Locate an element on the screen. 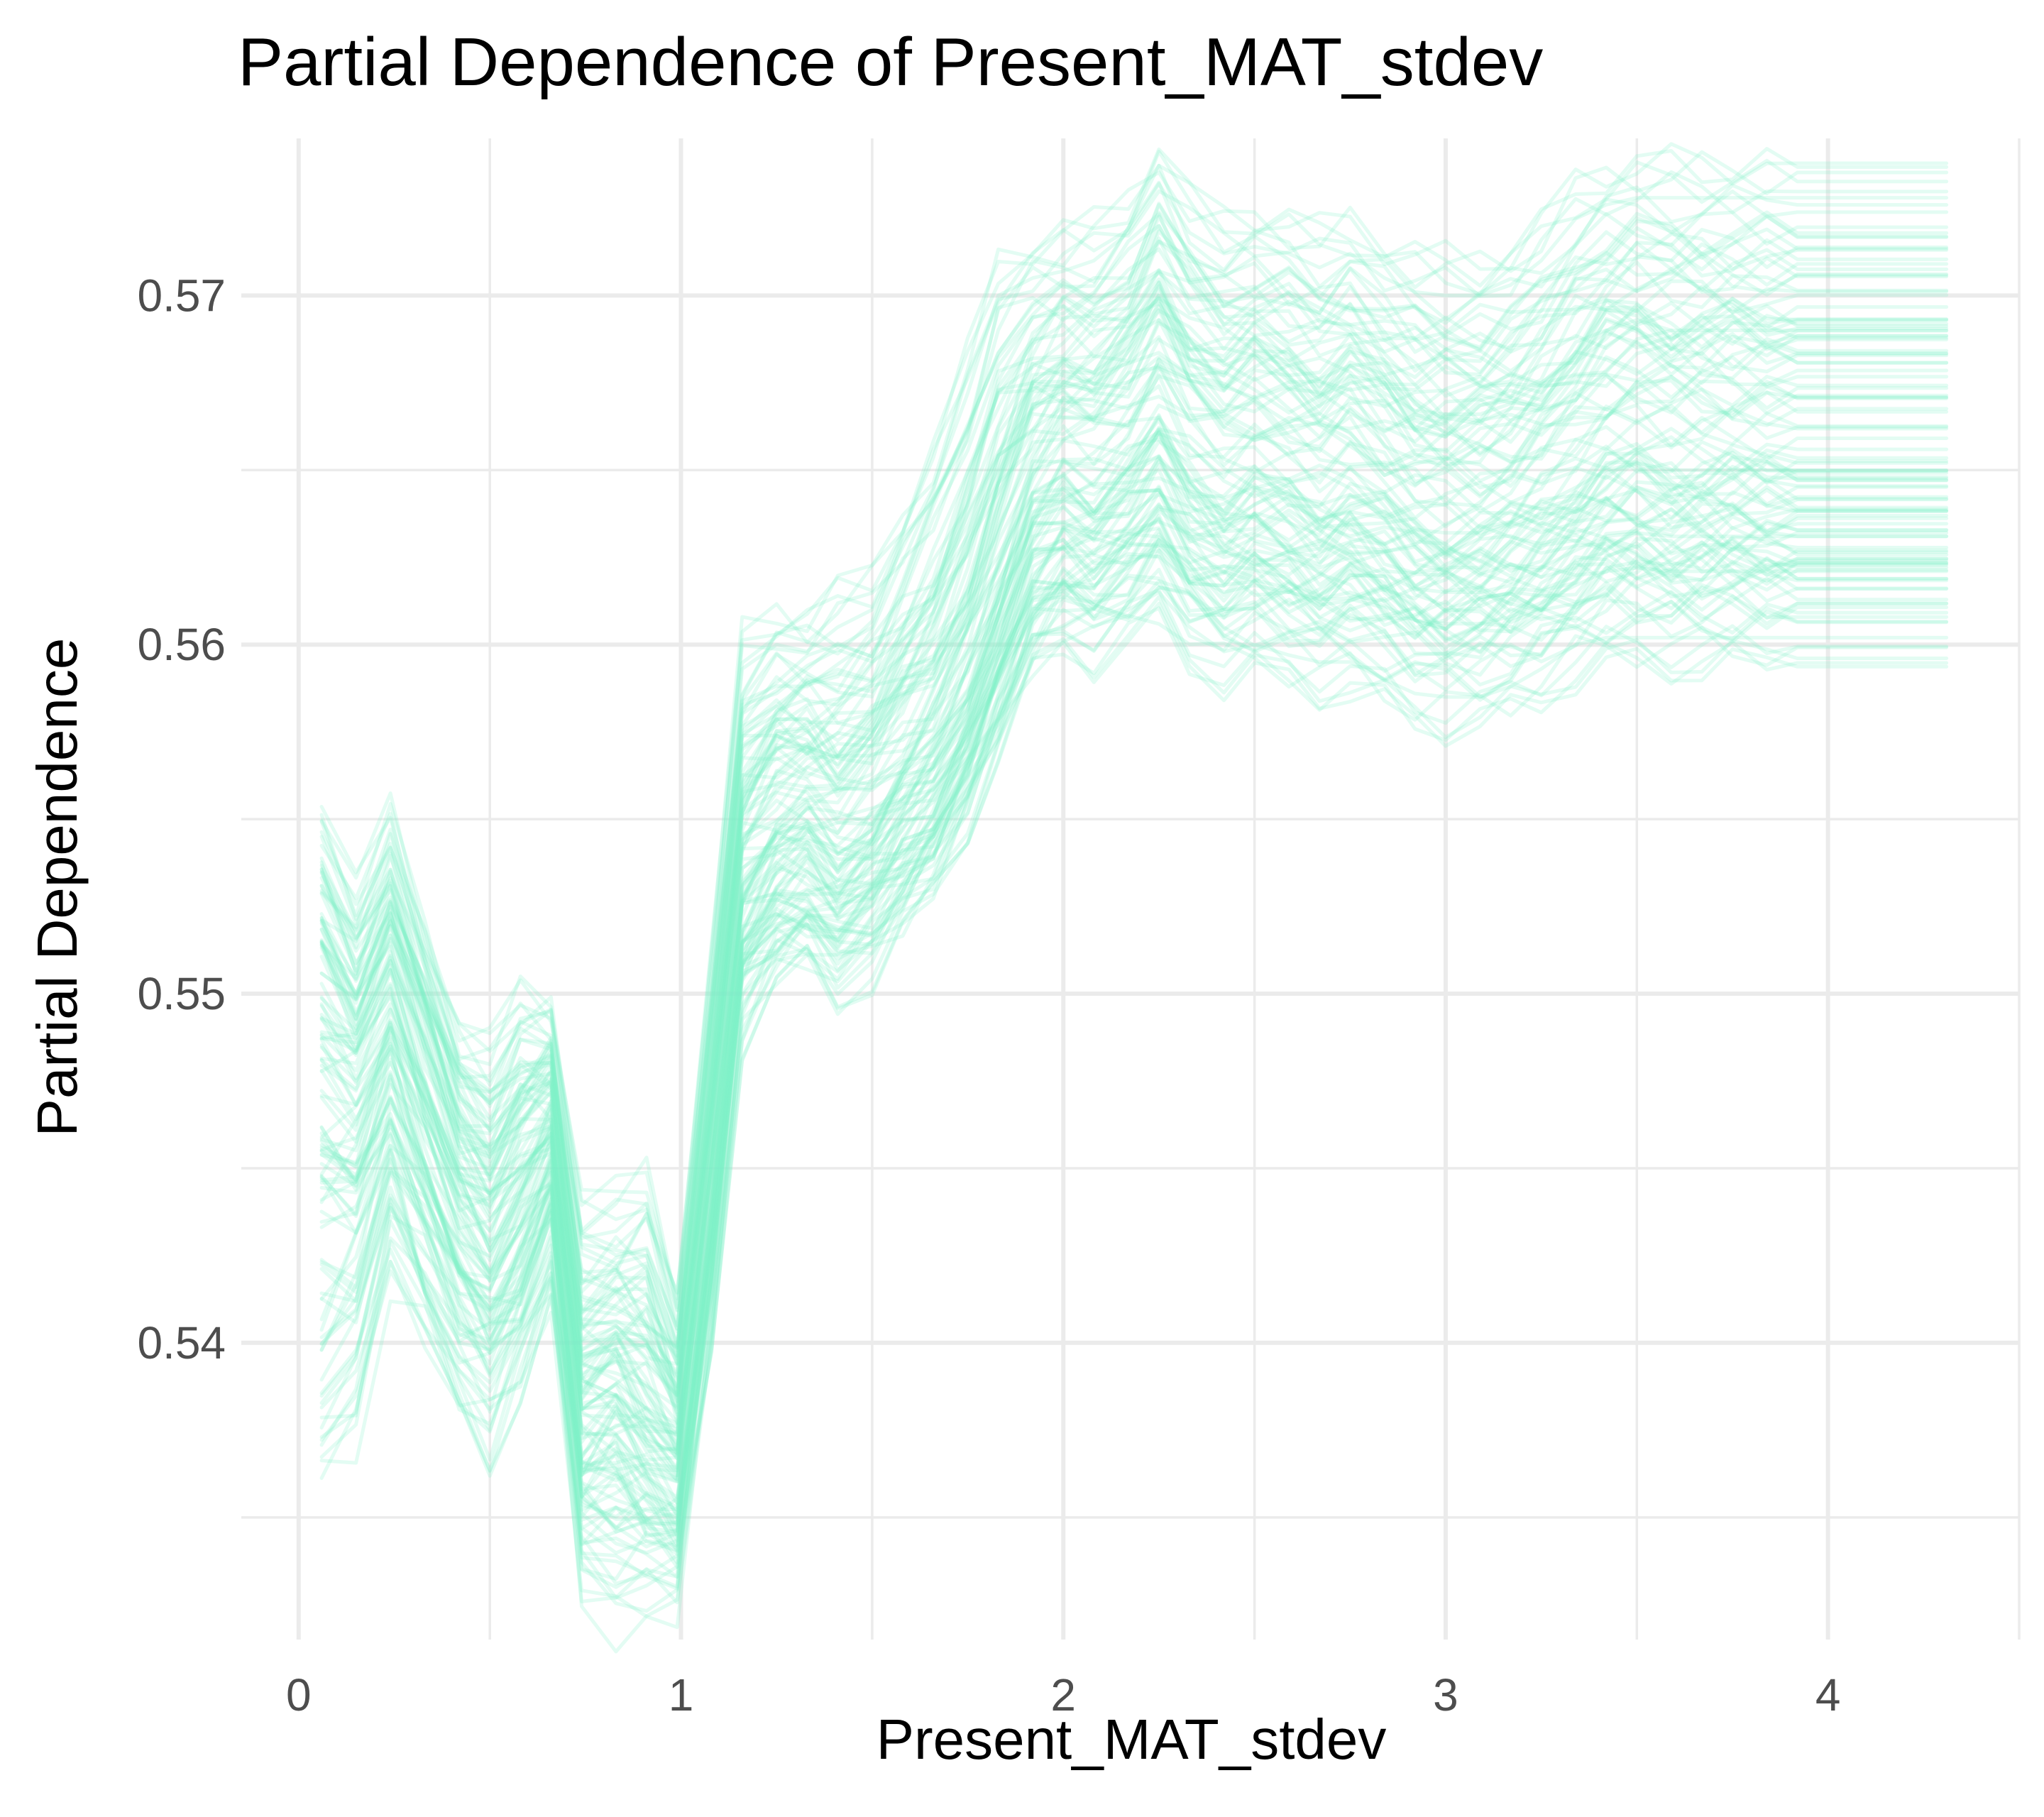  y-tick-label: 0.54 is located at coordinates (181, 1342).